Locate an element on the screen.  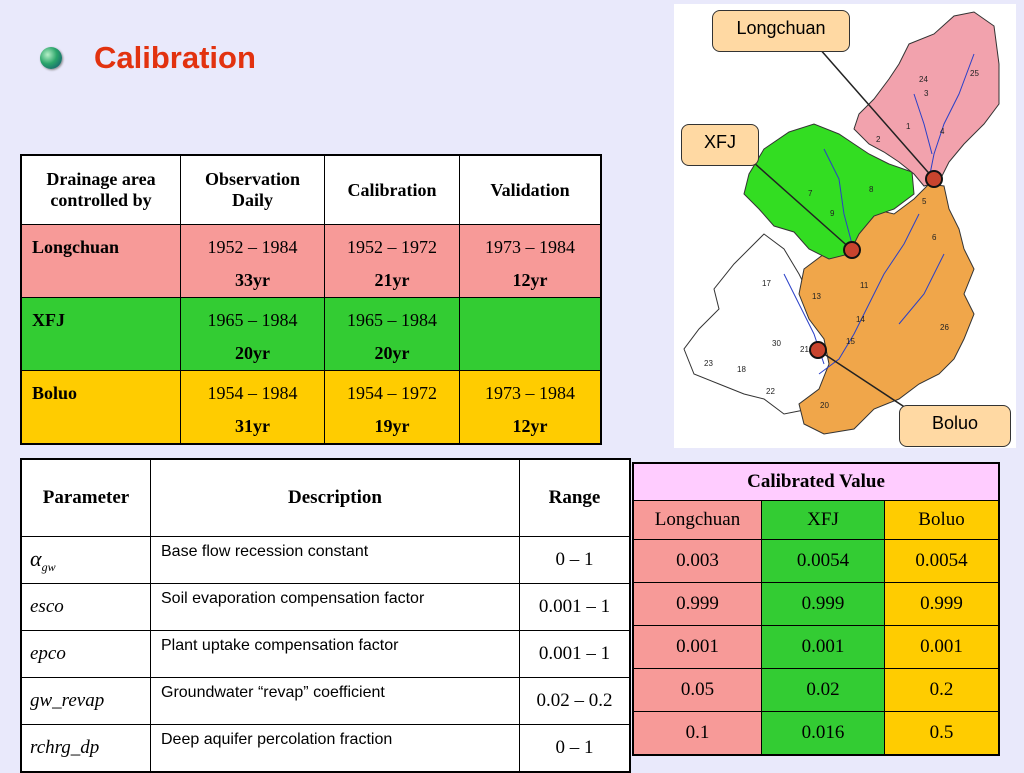
calibration-cell: 1952 – 1972 21yr is located at coordinates (392, 261).